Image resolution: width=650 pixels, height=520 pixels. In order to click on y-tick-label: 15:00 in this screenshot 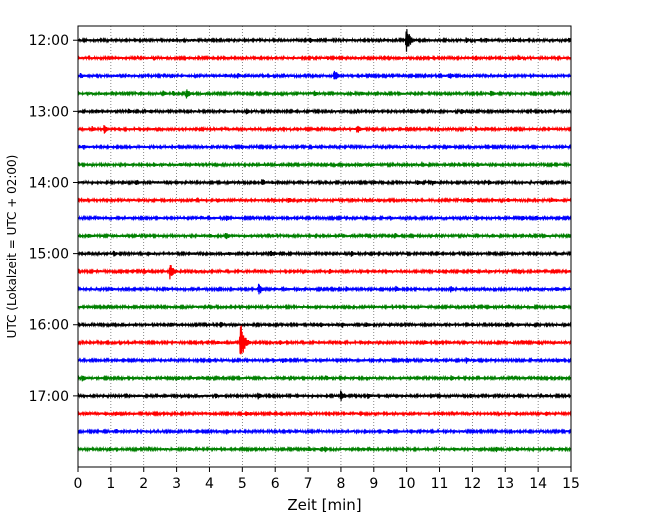, I will do `click(49, 255)`.